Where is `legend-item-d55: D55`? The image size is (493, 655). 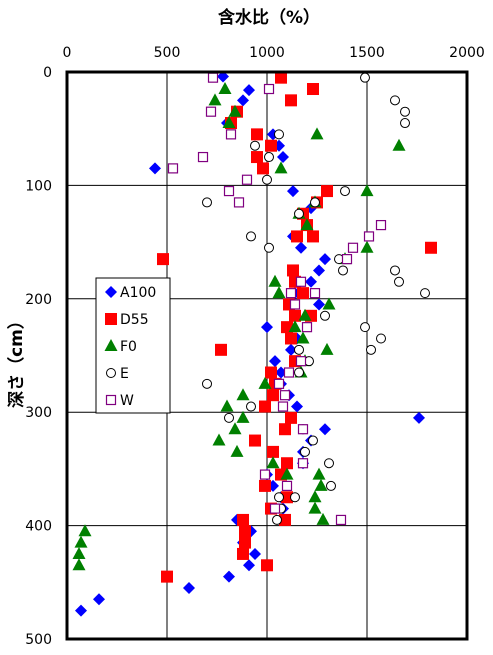 legend-item-d55: D55 is located at coordinates (127, 320).